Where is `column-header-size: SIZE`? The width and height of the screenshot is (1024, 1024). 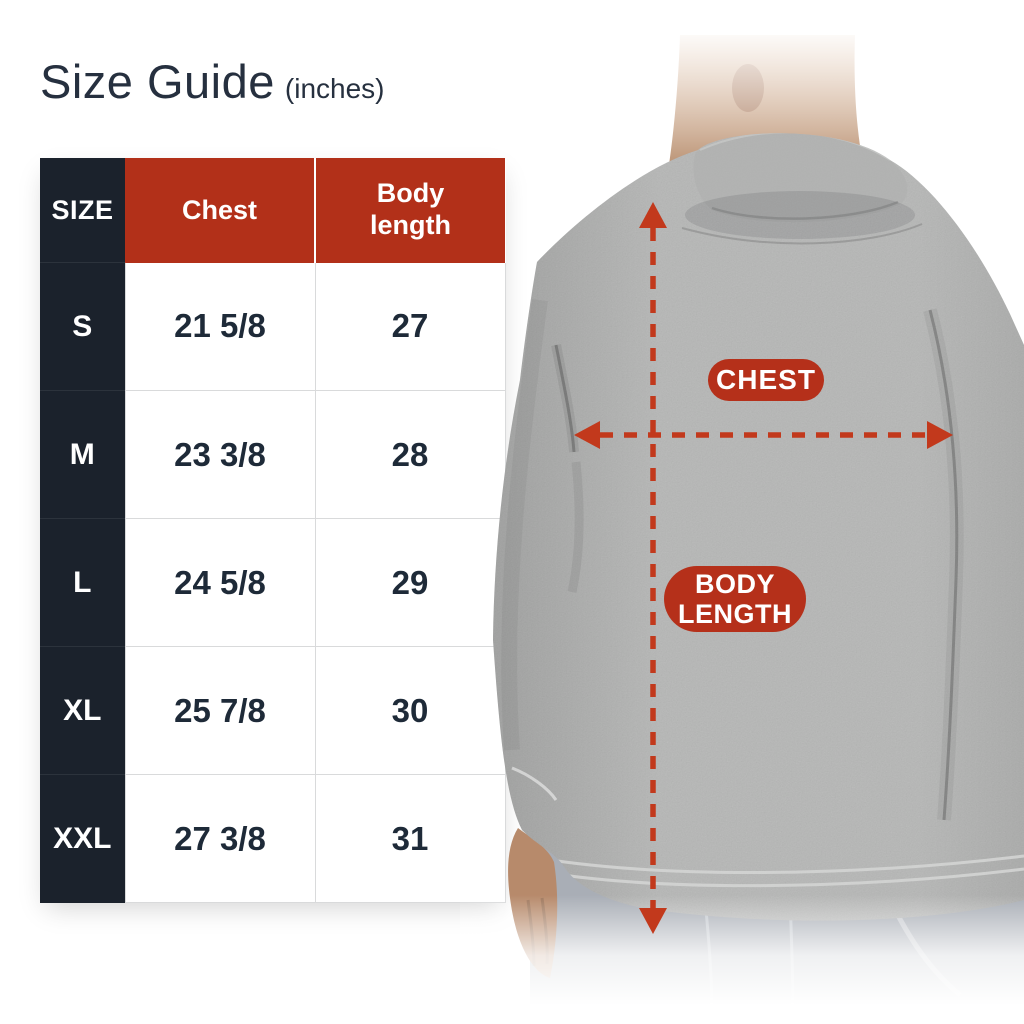
column-header-size: SIZE is located at coordinates (82, 210).